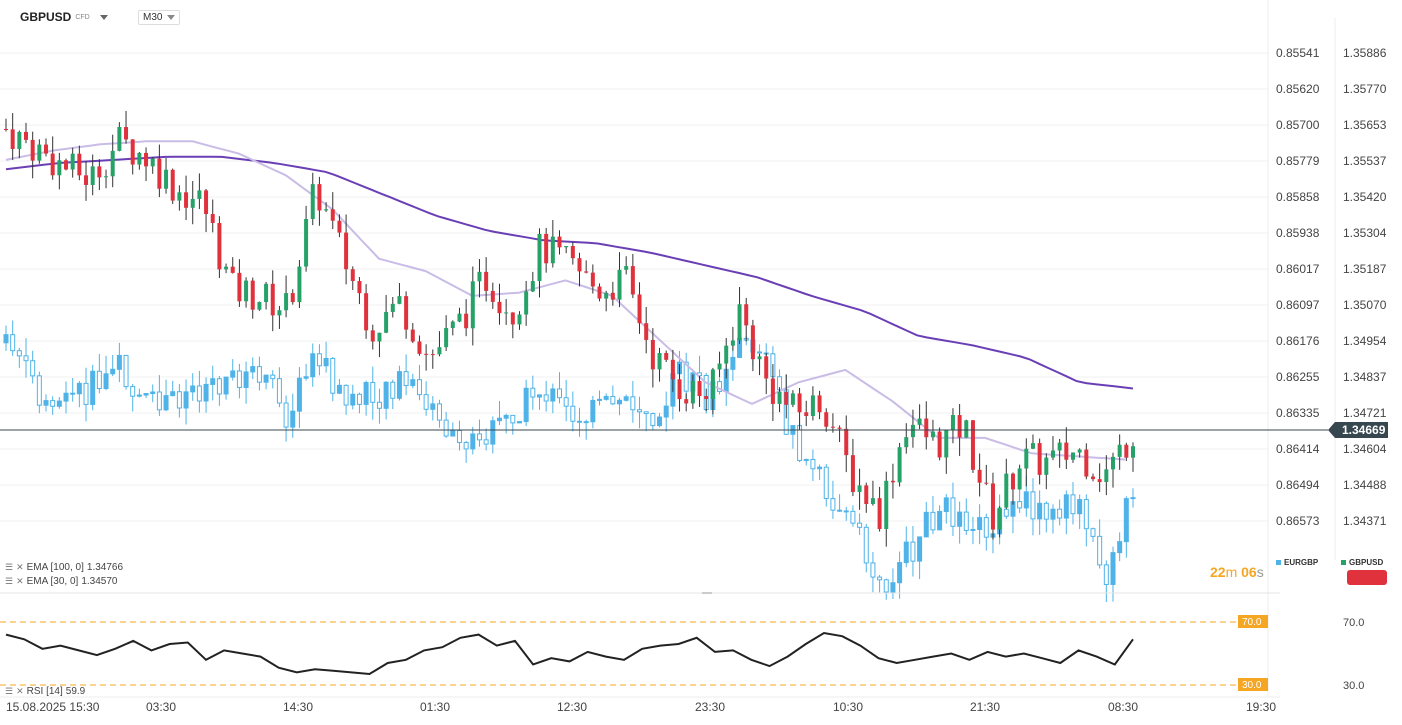 The width and height of the screenshot is (1402, 725). I want to click on eurgbp-axis-label: 0.86097, so click(1298, 305).